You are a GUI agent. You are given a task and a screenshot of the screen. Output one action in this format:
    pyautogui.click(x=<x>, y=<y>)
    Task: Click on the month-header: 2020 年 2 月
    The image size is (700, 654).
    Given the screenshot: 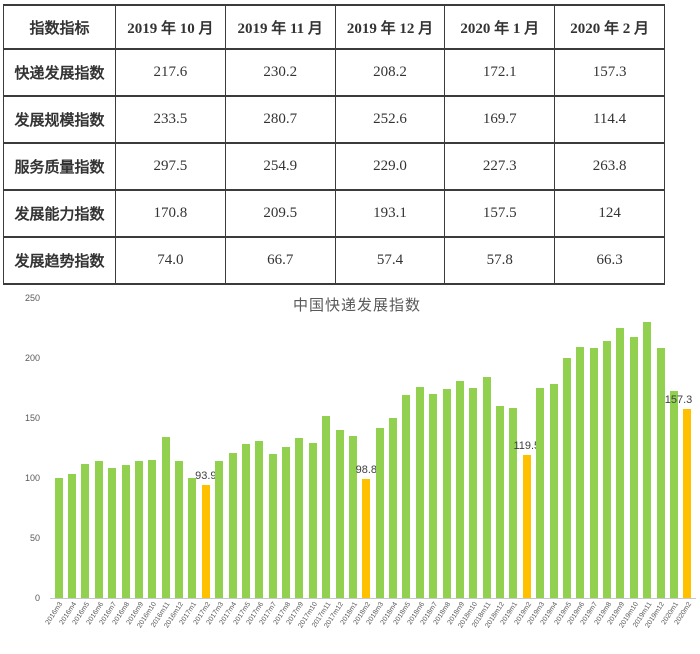 What is the action you would take?
    pyautogui.click(x=609, y=27)
    